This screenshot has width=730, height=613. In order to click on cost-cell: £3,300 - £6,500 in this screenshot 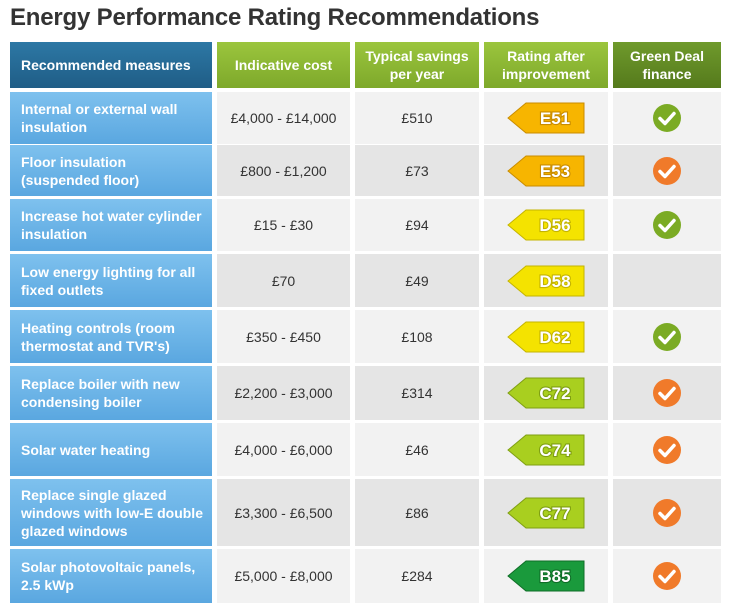, I will do `click(283, 512)`.